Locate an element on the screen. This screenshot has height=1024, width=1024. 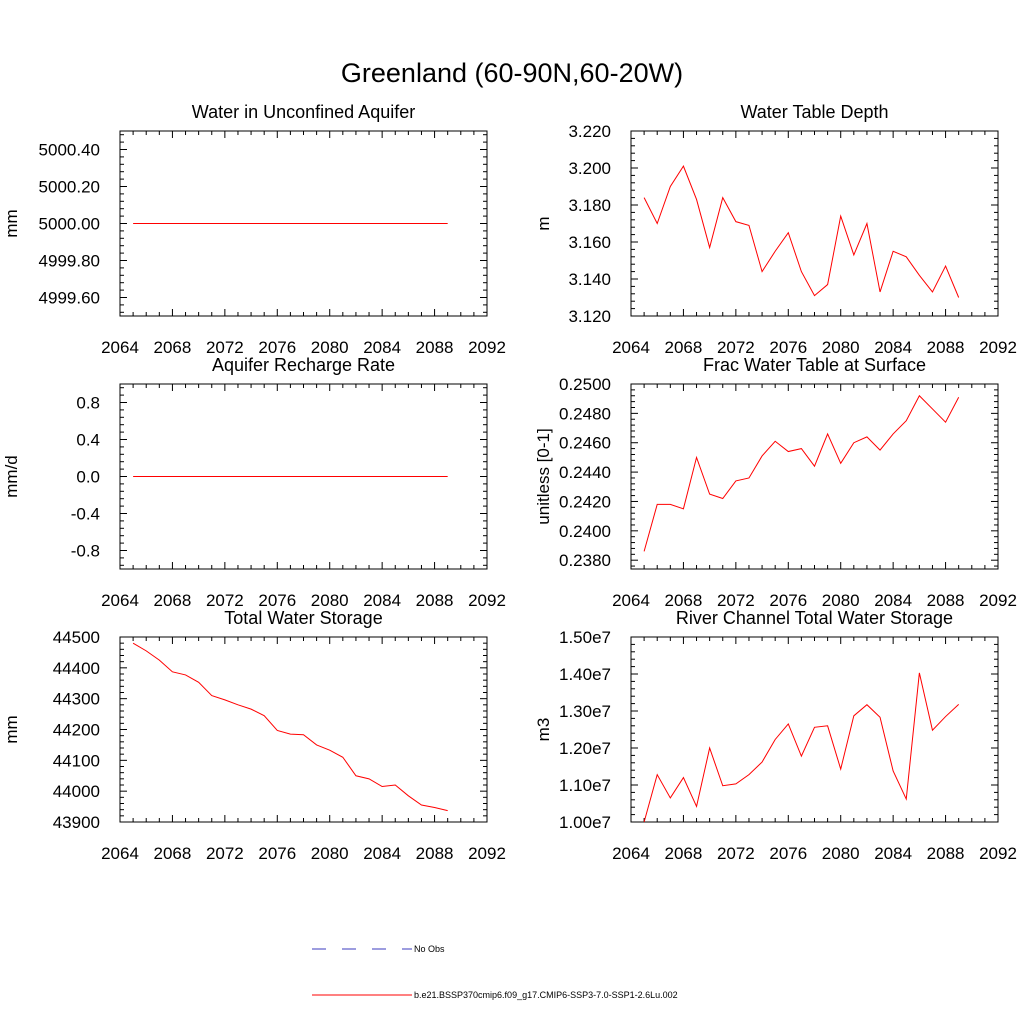
y-tick-label: 1.00e7 is located at coordinates (585, 822).